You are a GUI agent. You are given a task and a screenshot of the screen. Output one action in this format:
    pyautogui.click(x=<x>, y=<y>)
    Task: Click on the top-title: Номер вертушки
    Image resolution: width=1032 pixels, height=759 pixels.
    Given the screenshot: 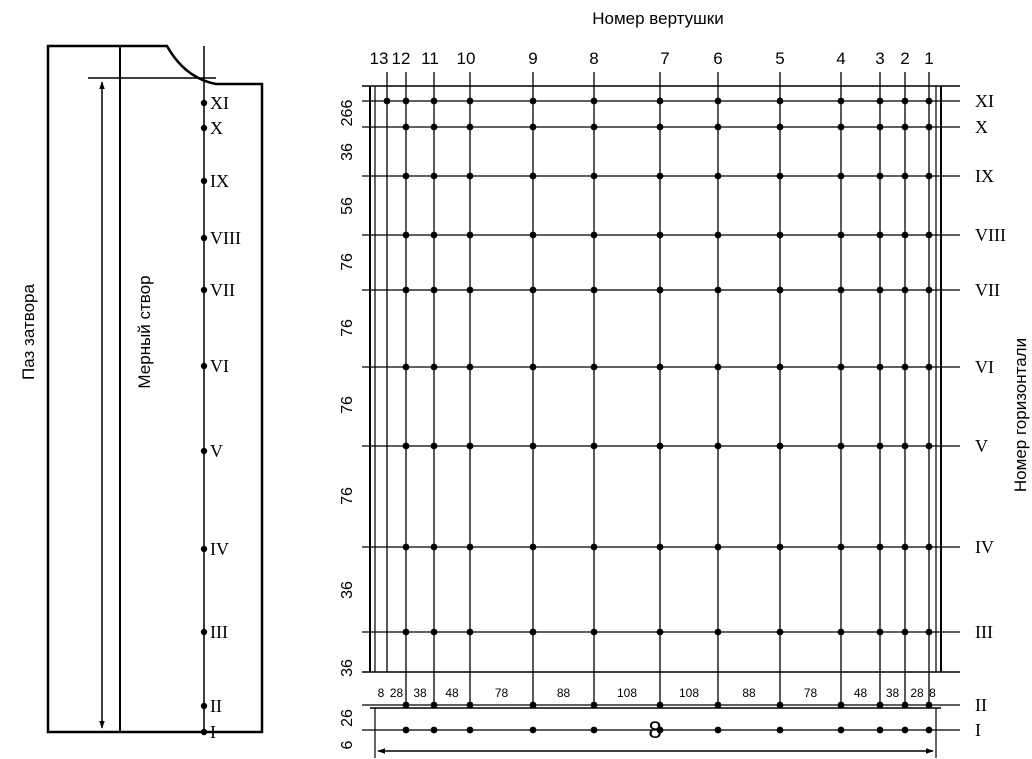 What is the action you would take?
    pyautogui.click(x=657, y=18)
    